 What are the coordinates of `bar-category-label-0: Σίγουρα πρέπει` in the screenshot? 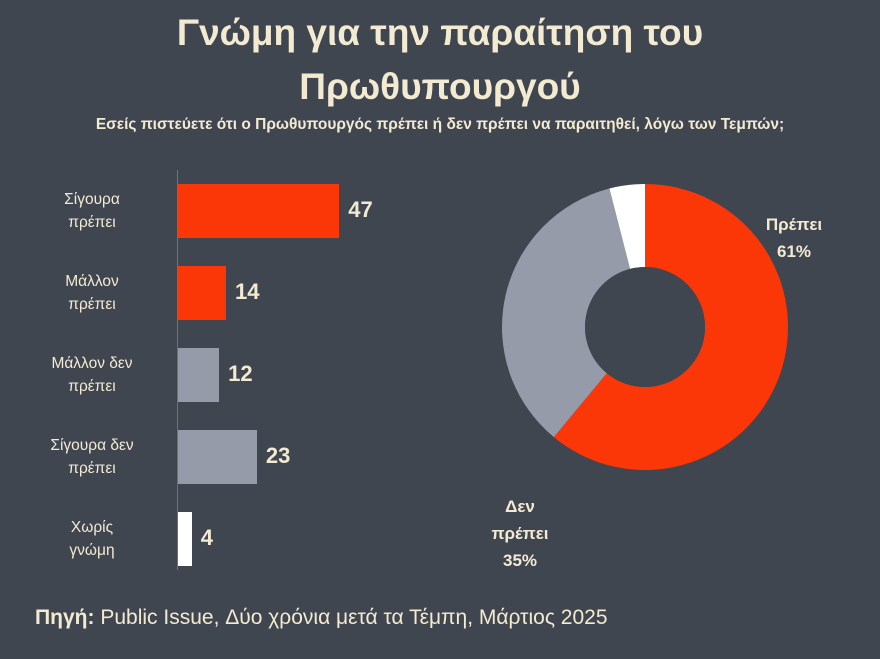 It's located at (92, 211).